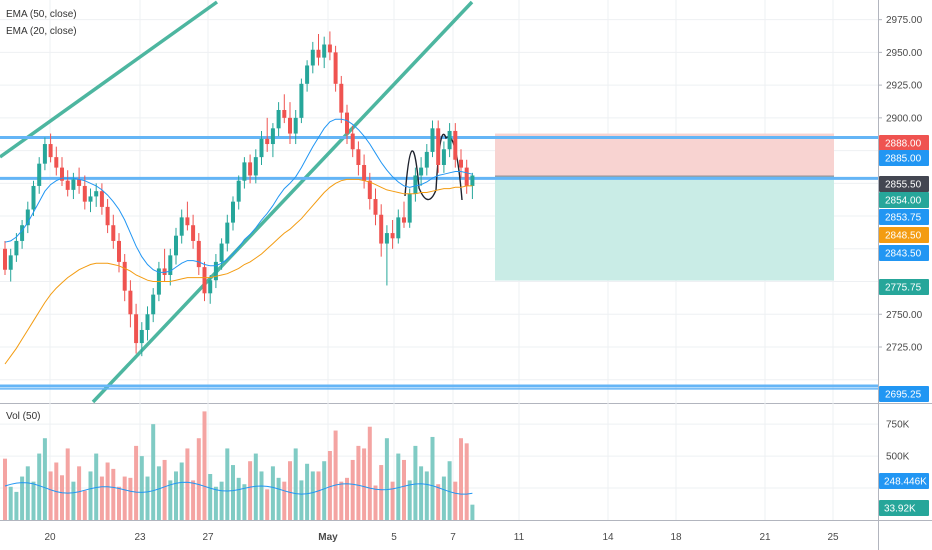 This screenshot has height=550, width=932. Describe the element at coordinates (904, 86) in the screenshot. I see `price-tick-label: 2925.00` at that location.